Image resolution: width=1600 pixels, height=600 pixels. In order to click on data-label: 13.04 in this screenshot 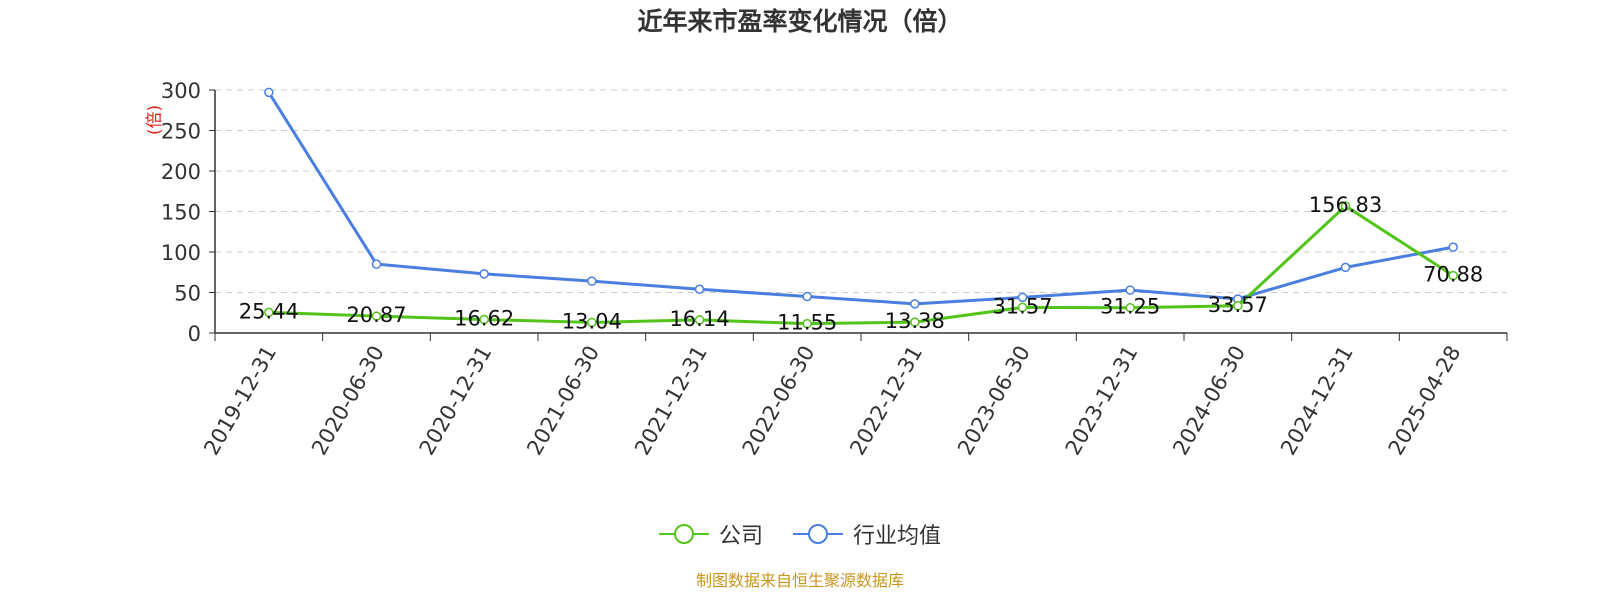, I will do `click(592, 321)`.